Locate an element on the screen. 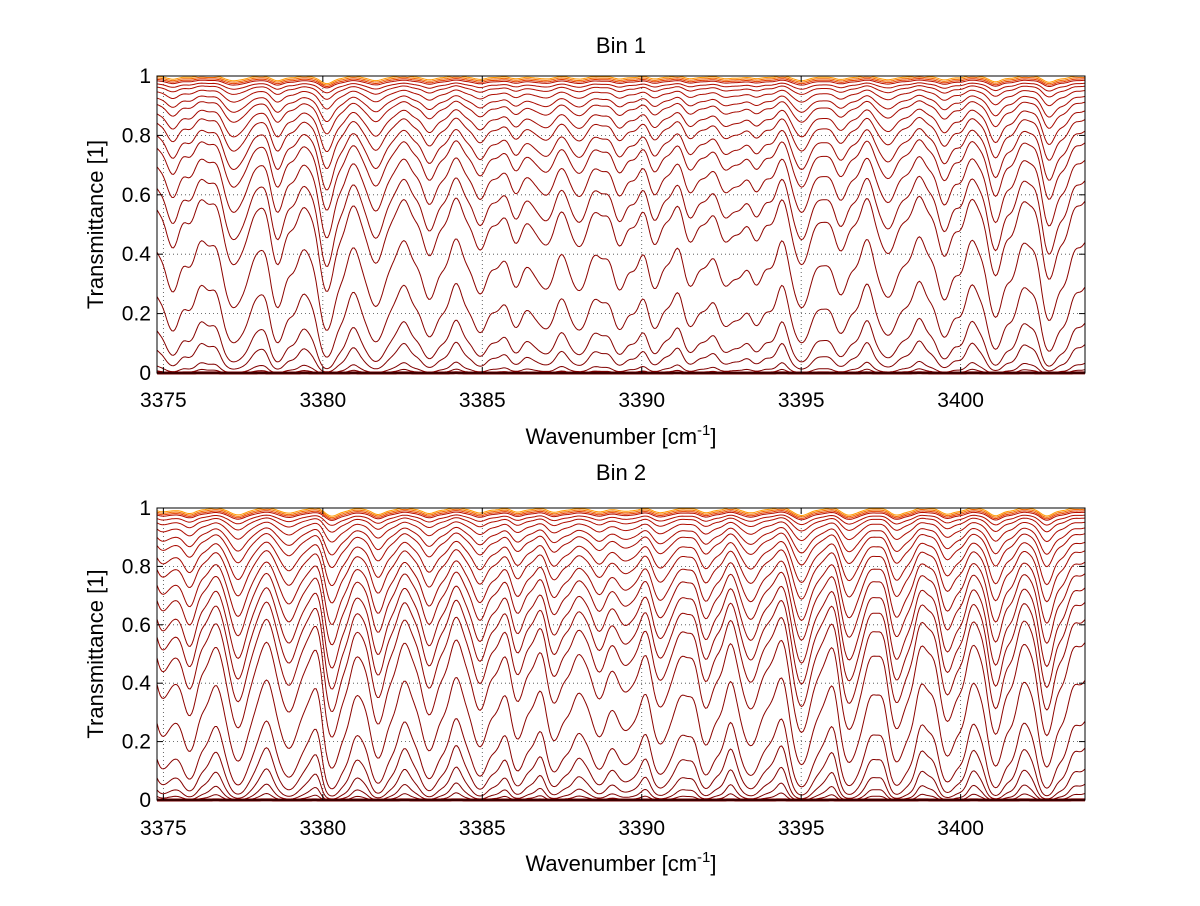 This screenshot has width=1200, height=906. chart-title: Bin 2 is located at coordinates (621, 472).